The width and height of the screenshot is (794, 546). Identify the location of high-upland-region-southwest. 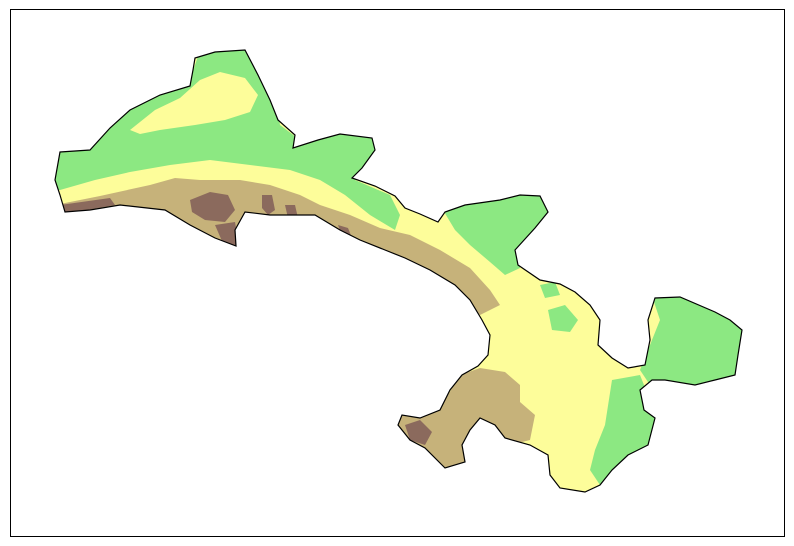
(465, 420).